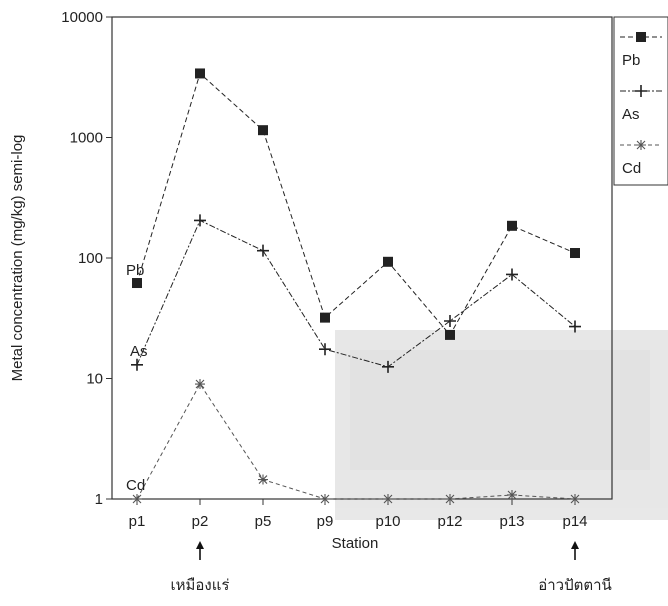 This screenshot has width=668, height=606. What do you see at coordinates (631, 114) in the screenshot?
I see `legend-label: As` at bounding box center [631, 114].